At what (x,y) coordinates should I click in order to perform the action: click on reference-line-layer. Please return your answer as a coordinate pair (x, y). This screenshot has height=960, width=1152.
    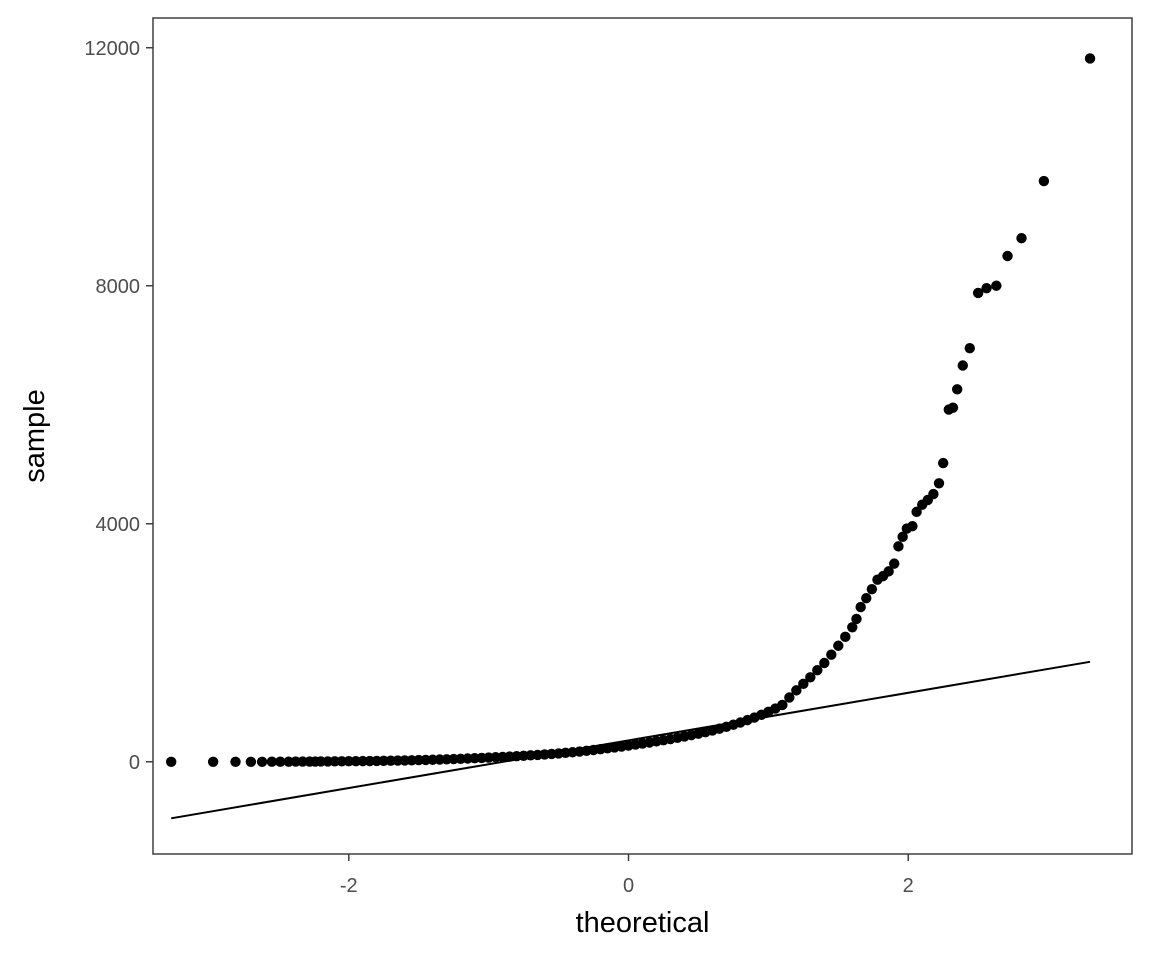
    Looking at the image, I should click on (631, 740).